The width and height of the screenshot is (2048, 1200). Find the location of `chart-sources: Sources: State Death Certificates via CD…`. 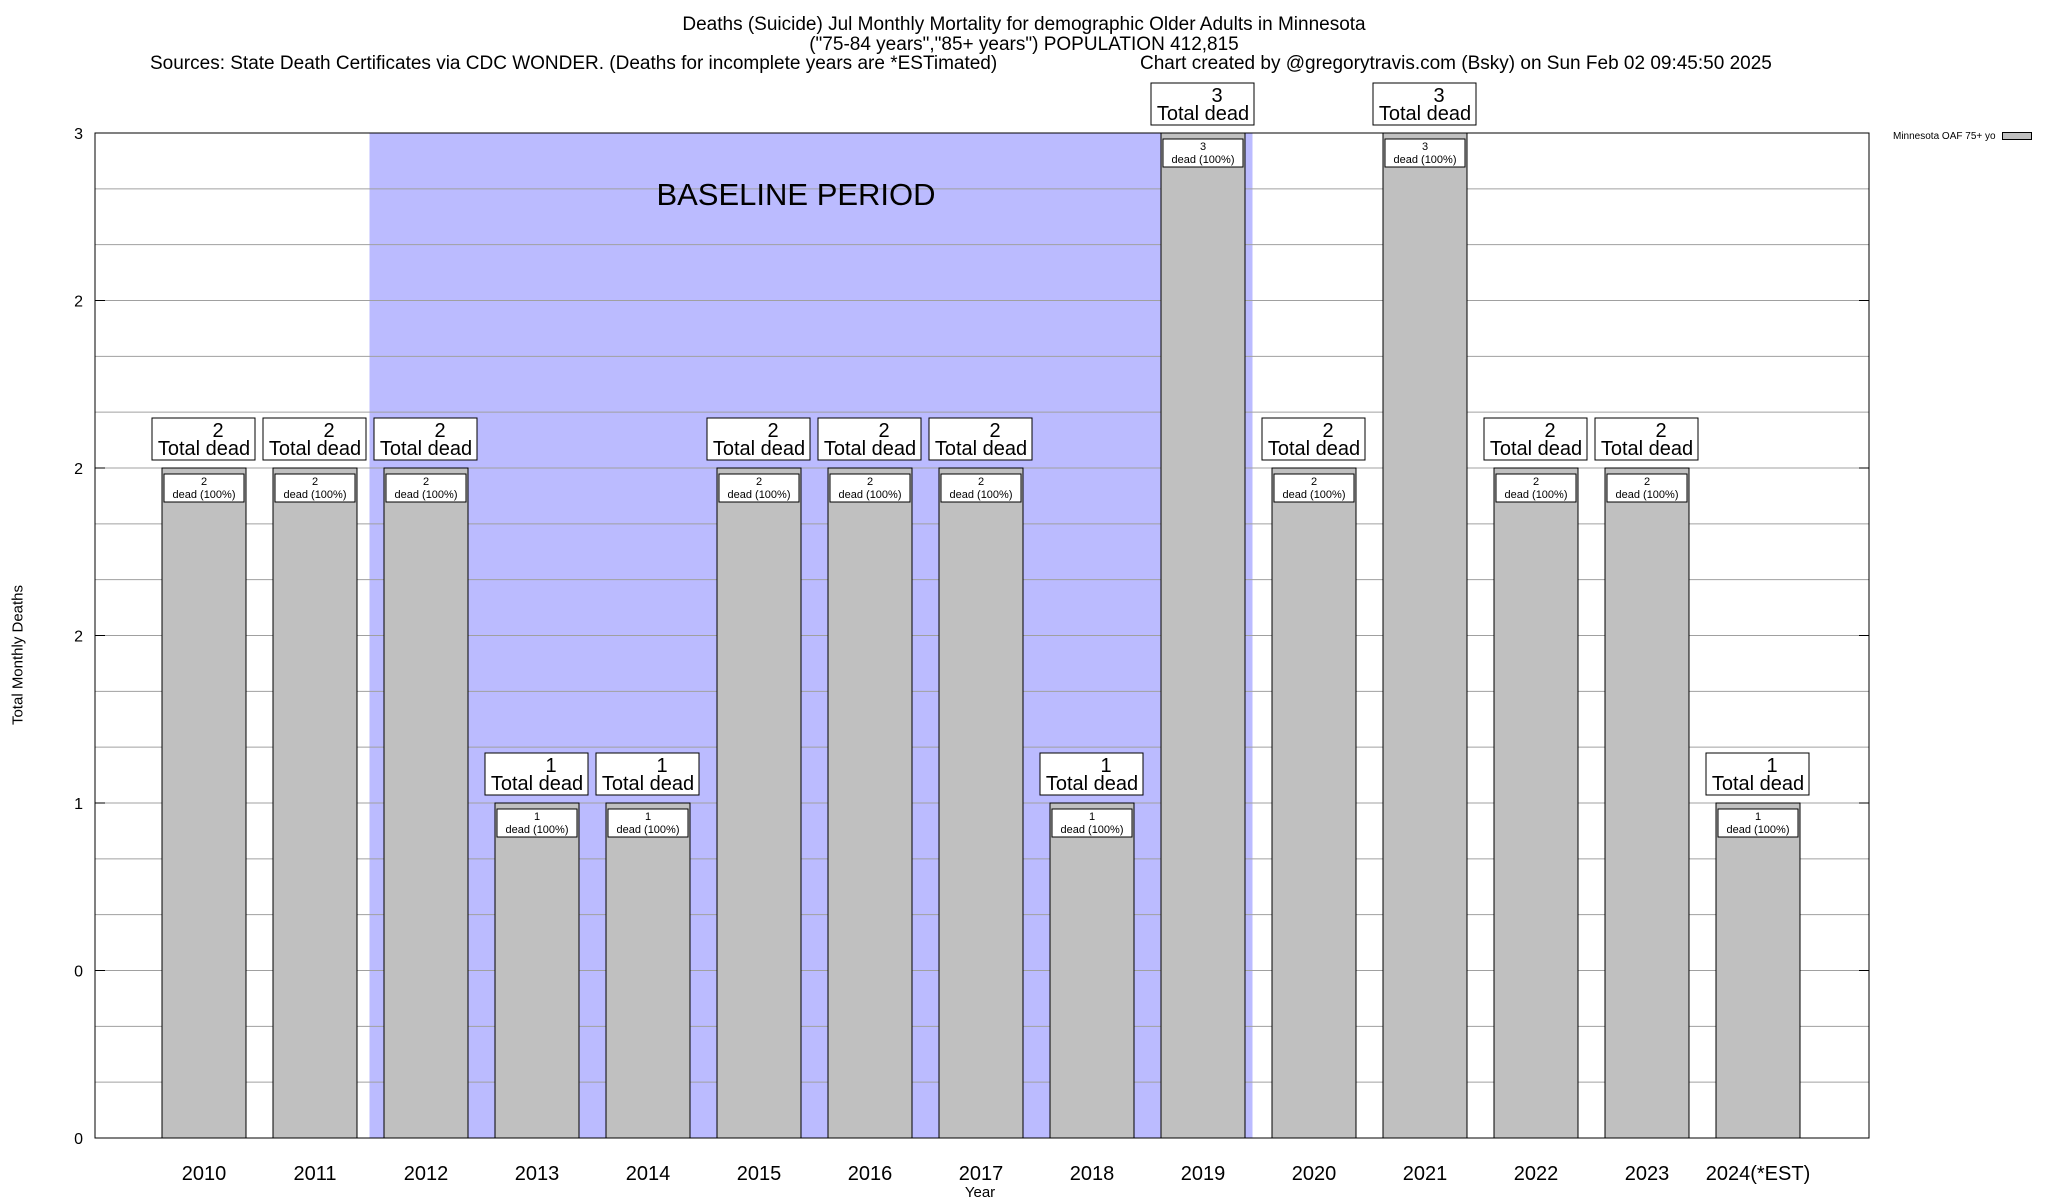

chart-sources: Sources: State Death Certificates via CD… is located at coordinates (574, 63).